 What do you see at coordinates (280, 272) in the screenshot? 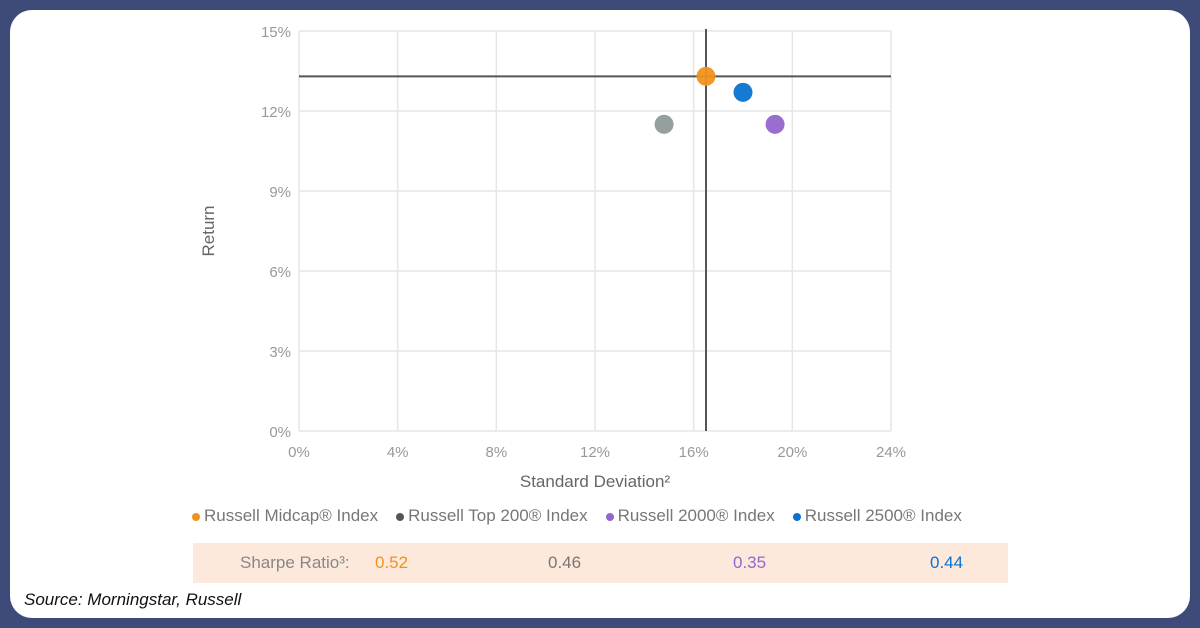
I see `y-tick-label: 6%` at bounding box center [280, 272].